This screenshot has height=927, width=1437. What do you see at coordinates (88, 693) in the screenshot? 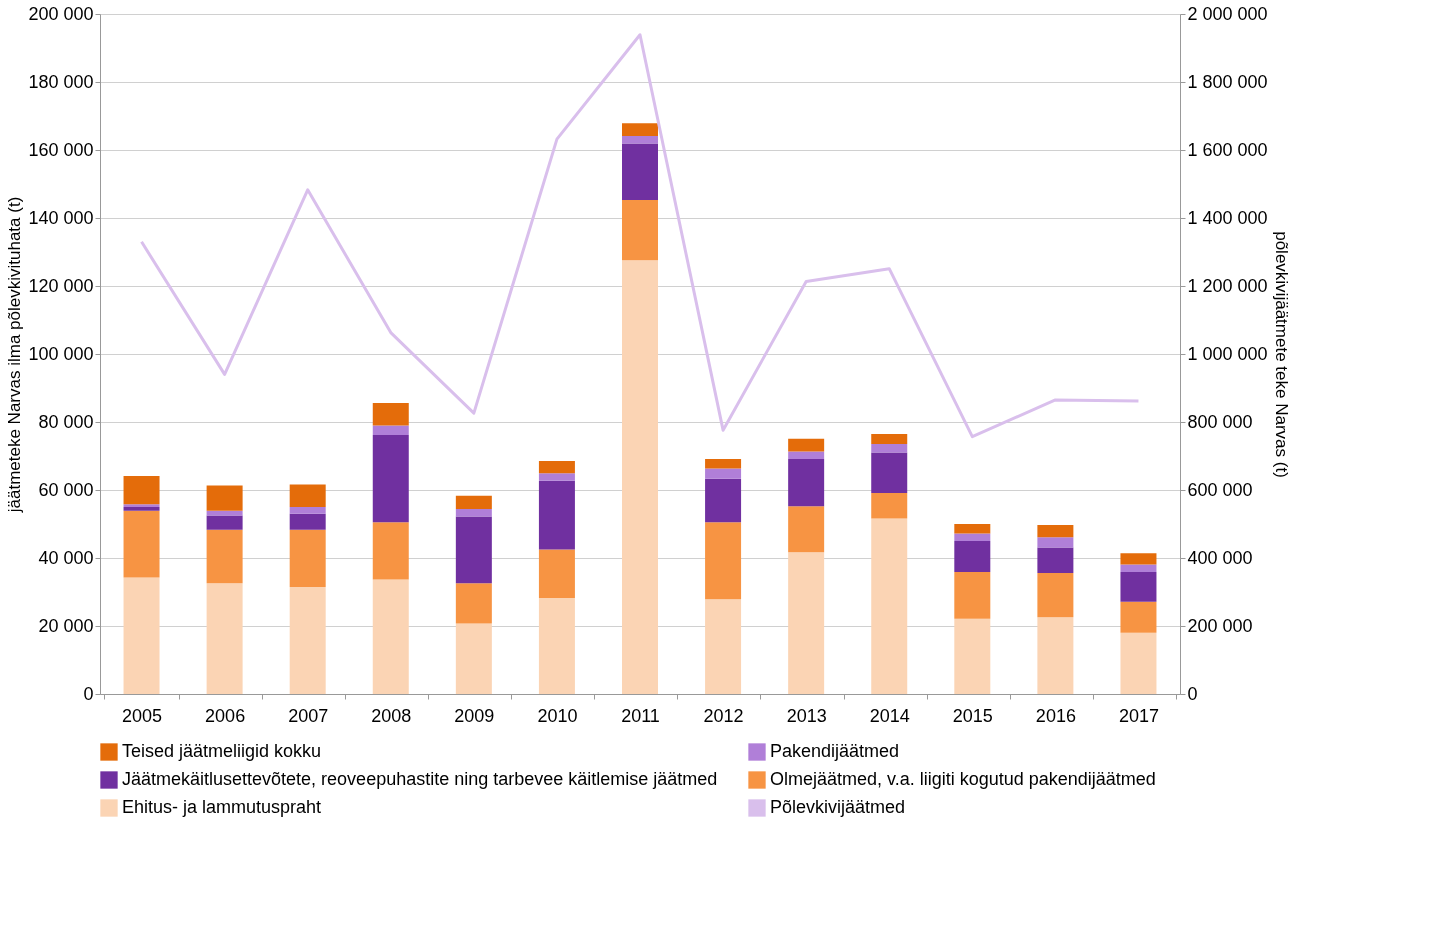
I see `y-tick-label: 0` at bounding box center [88, 693].